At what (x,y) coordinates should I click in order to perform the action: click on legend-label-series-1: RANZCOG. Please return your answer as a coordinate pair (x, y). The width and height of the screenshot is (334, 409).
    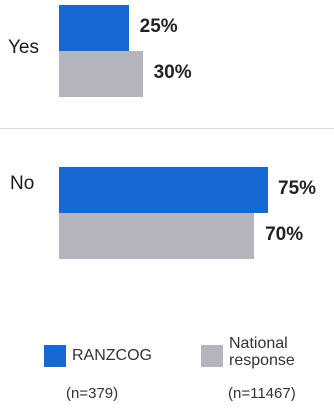
    Looking at the image, I should click on (112, 355).